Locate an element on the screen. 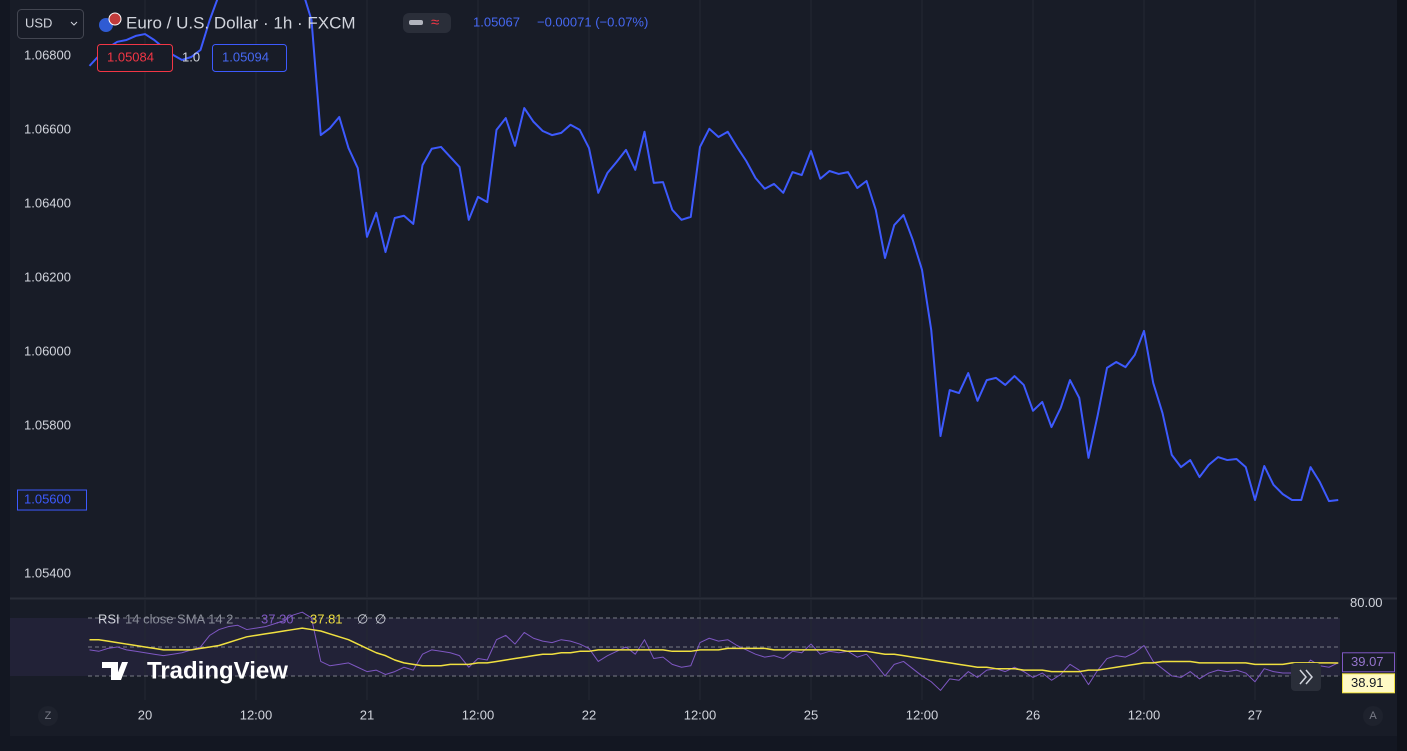 Image resolution: width=1407 pixels, height=751 pixels. y2-tick-label: 80.00 is located at coordinates (1366, 602).